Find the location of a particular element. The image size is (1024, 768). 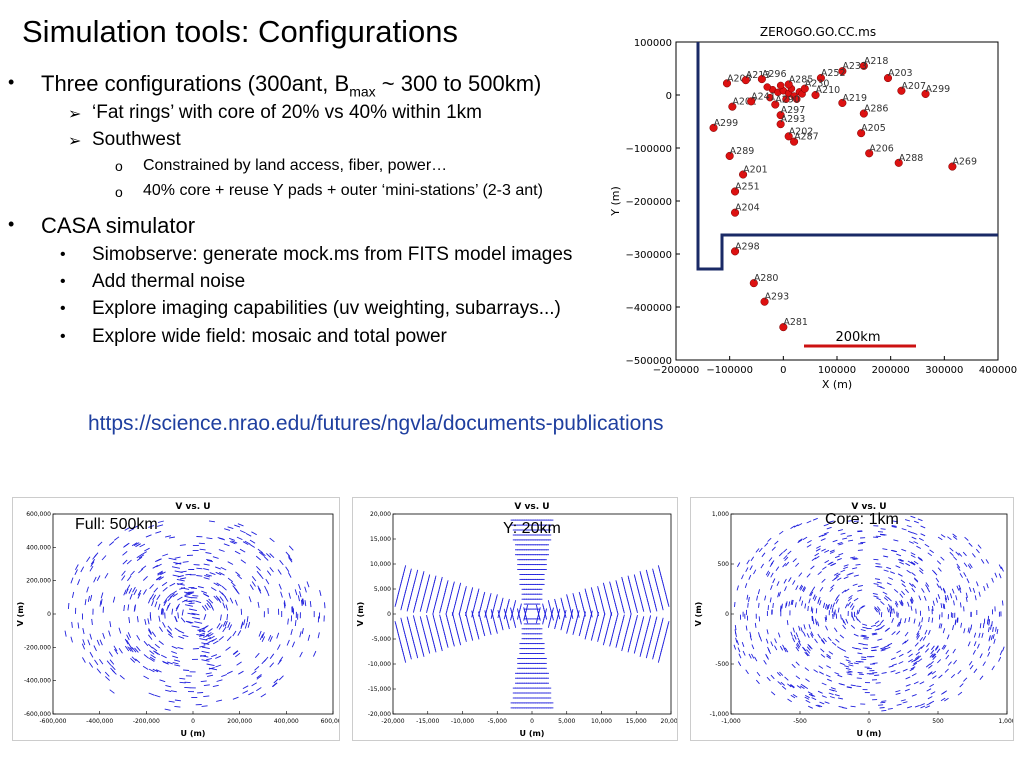

uv-y-tick-label: -600,000 is located at coordinates (37, 714).